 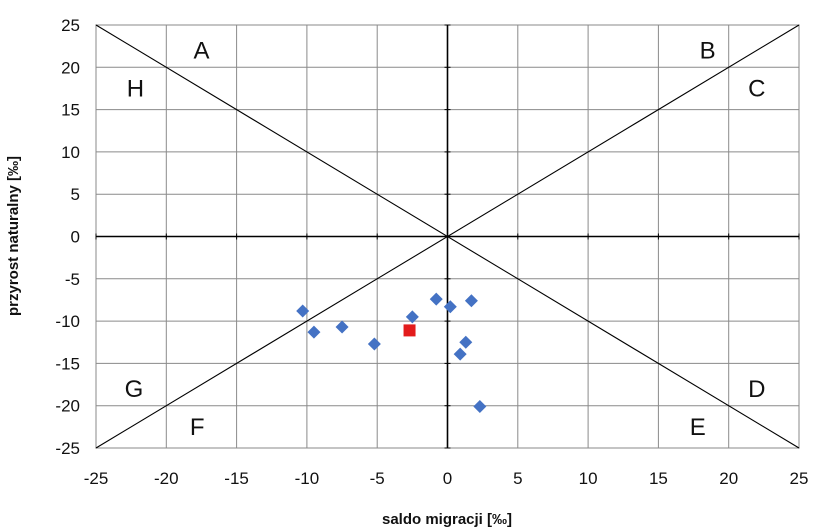 I want to click on region-label-e: E, so click(x=698, y=427).